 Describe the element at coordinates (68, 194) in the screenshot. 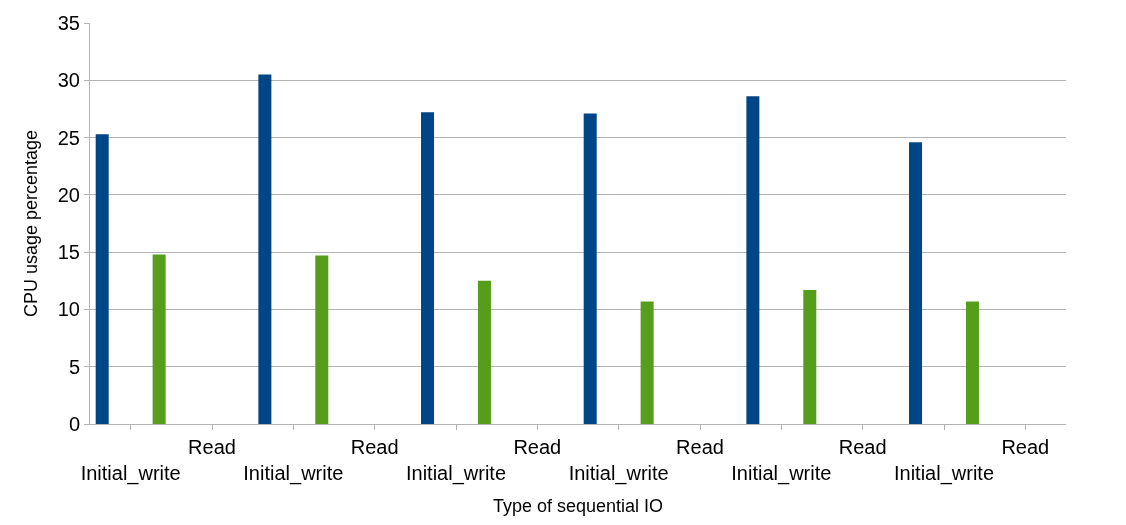

I see `y-tick-label: 20` at that location.